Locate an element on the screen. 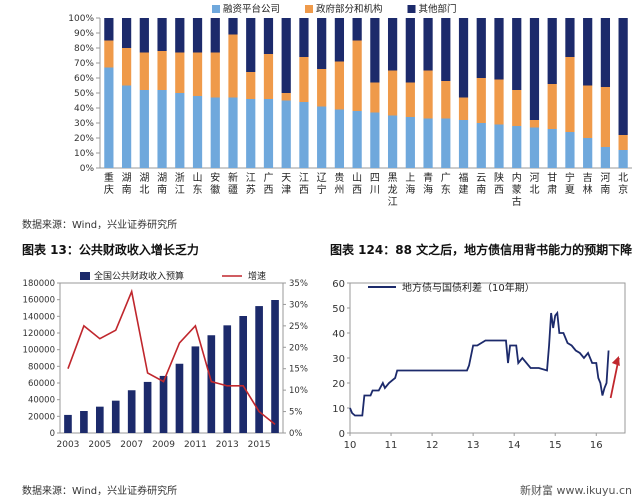 This screenshot has width=640, height=500. x-category-label: 陕西 is located at coordinates (499, 183).